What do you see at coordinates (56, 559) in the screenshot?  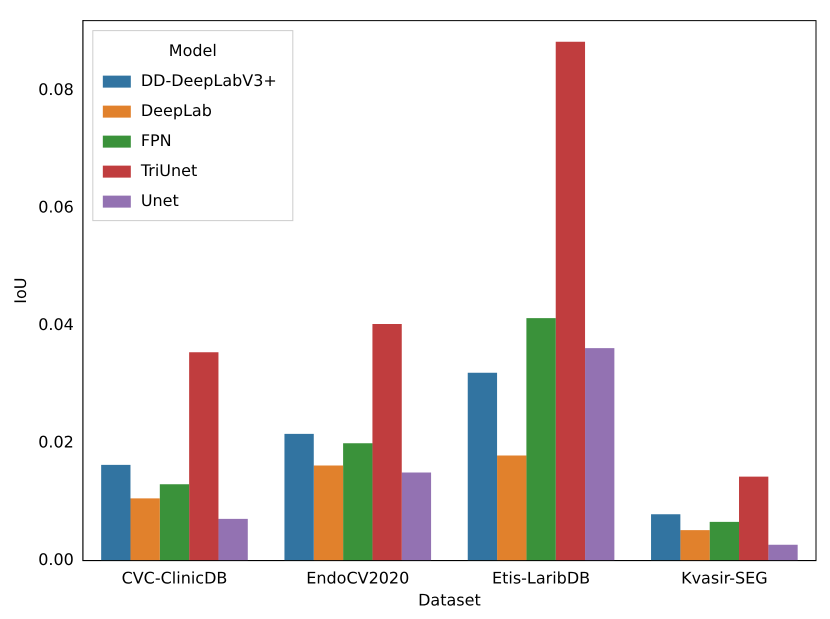 I see `y-tick-label: 0.00` at bounding box center [56, 559].